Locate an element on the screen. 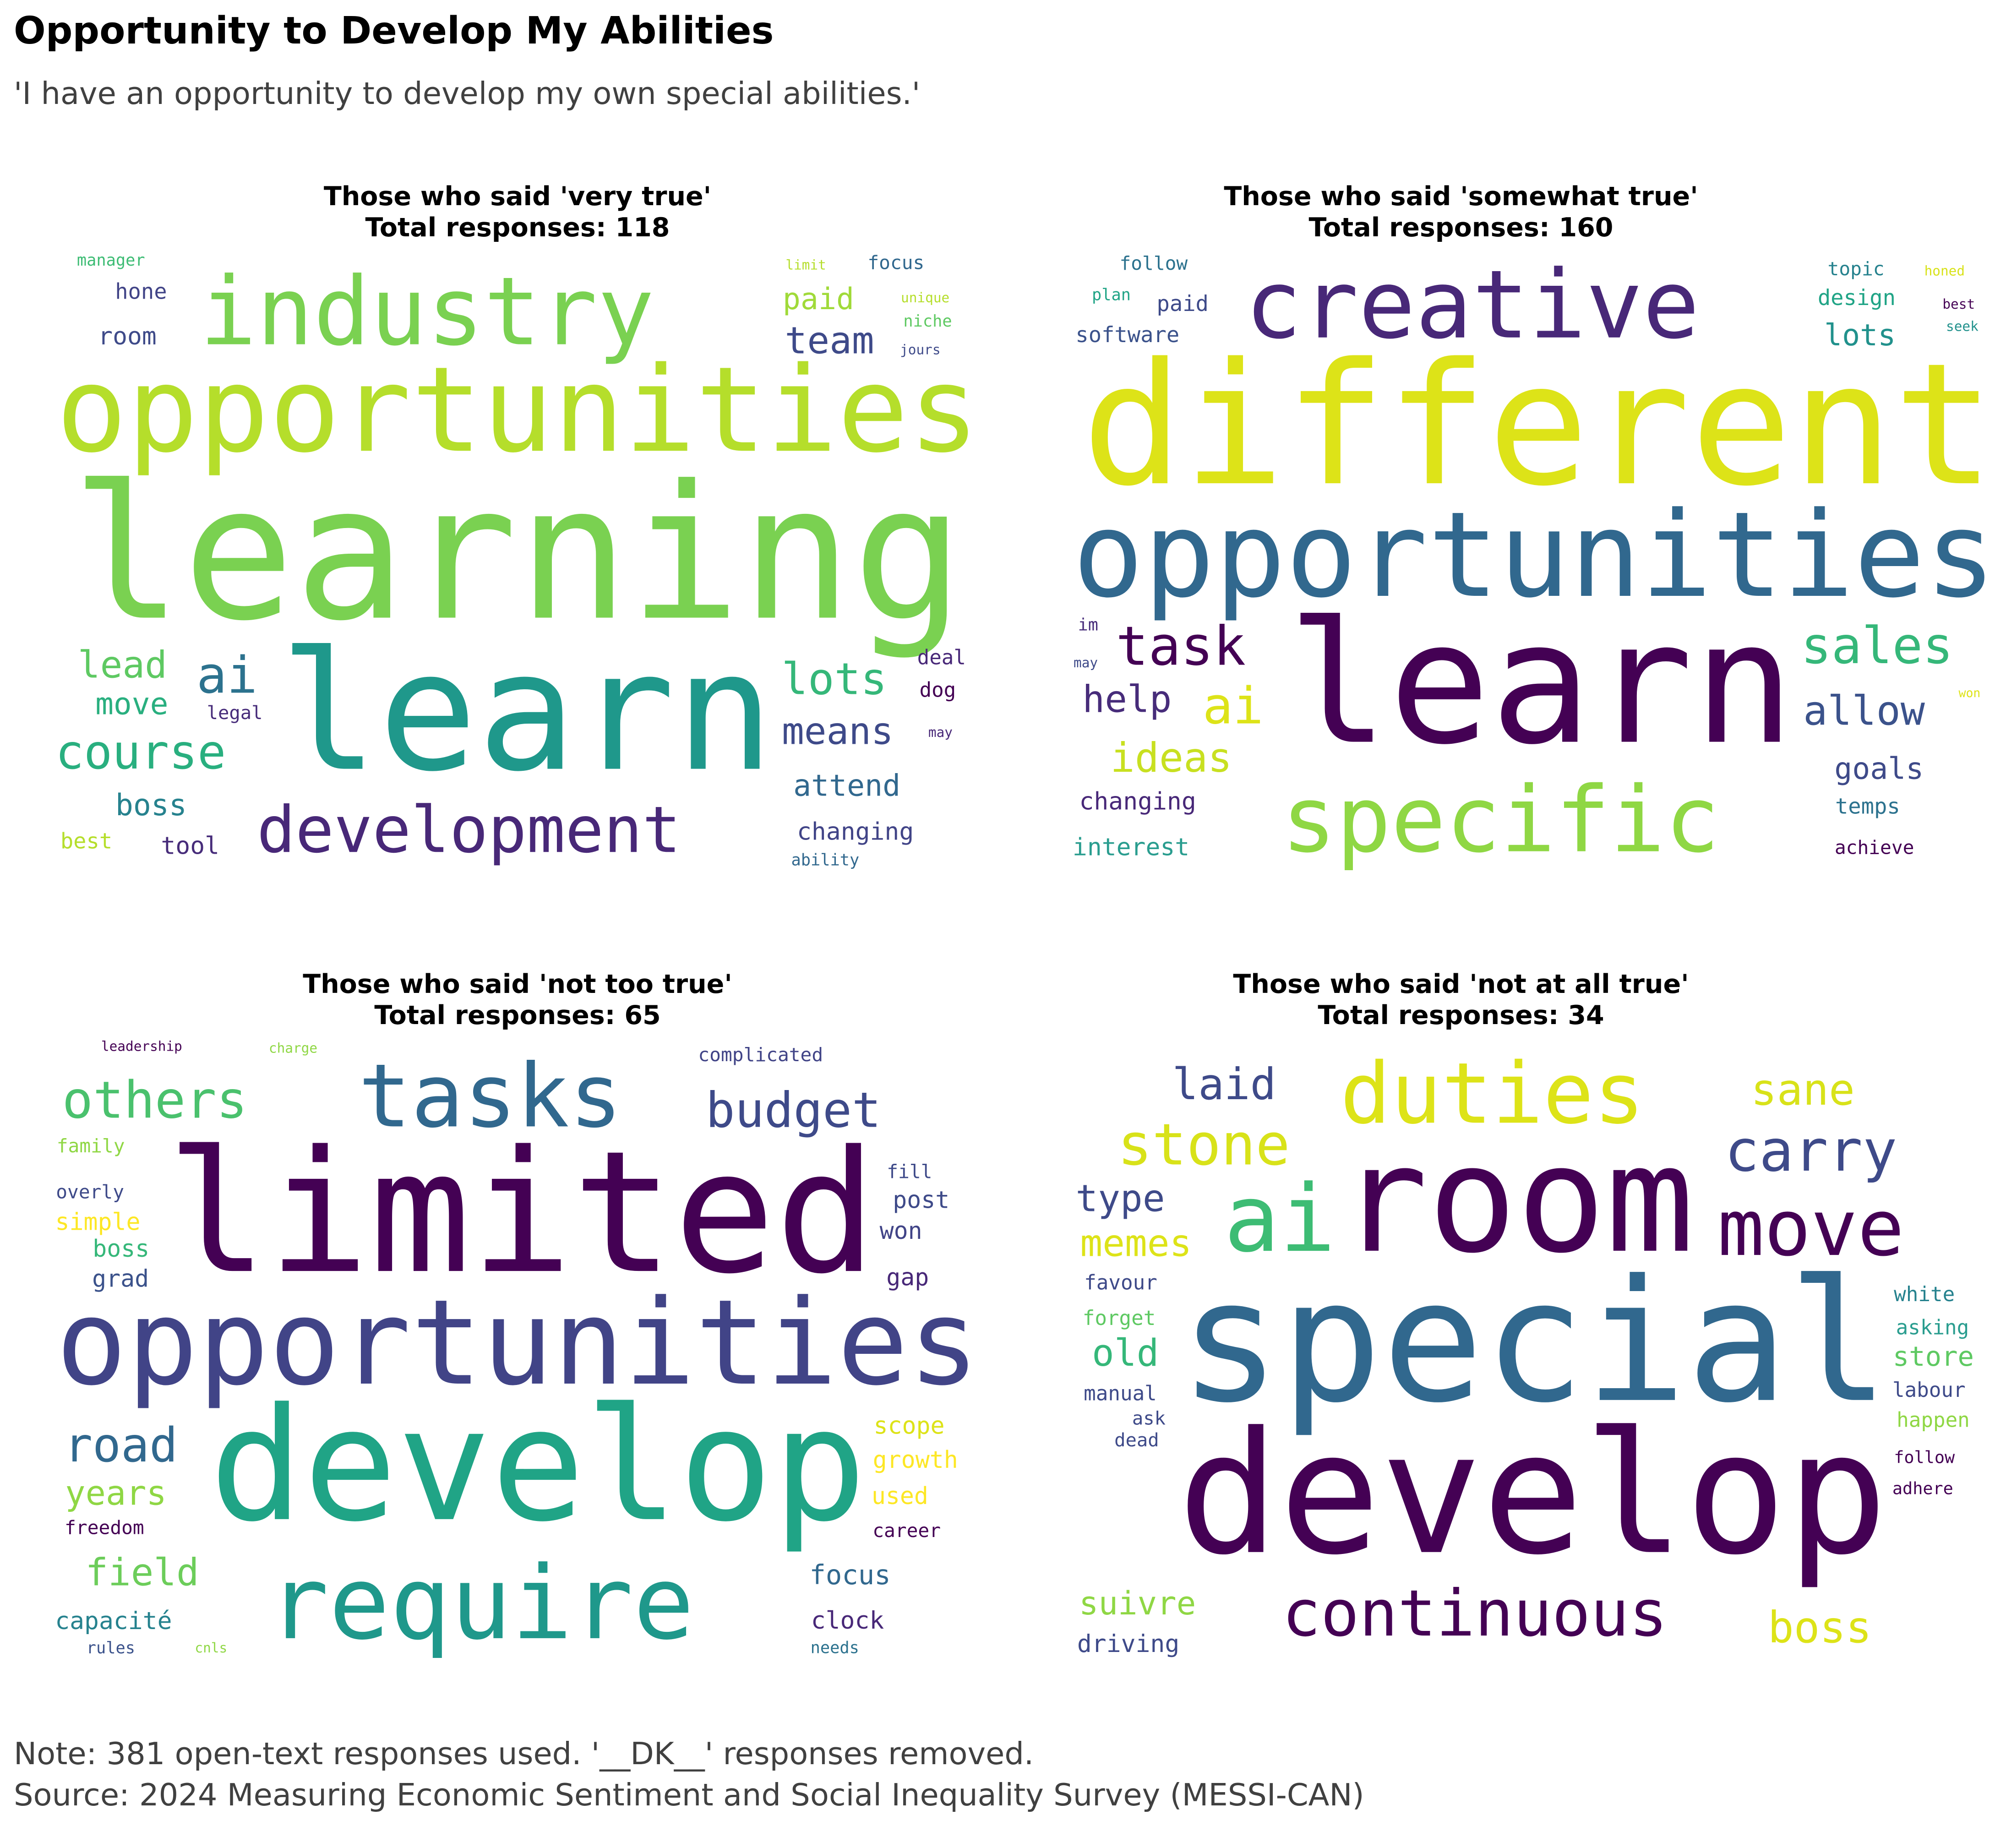 This screenshot has height=1848, width=2006. word-niche: niche is located at coordinates (928, 321).